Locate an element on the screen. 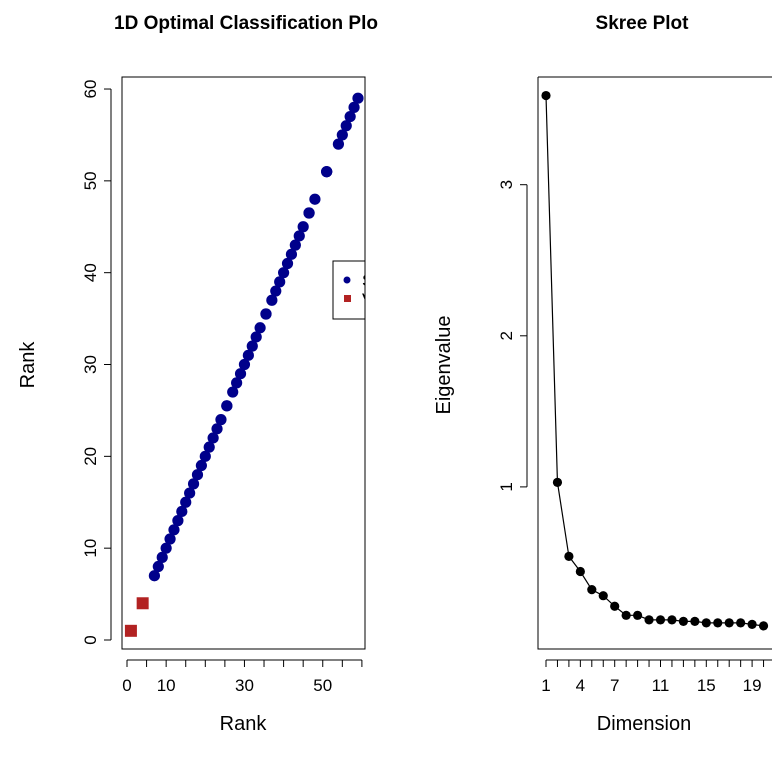 This screenshot has width=772, height=763. classification-x-tick-label: 50 is located at coordinates (322, 685).